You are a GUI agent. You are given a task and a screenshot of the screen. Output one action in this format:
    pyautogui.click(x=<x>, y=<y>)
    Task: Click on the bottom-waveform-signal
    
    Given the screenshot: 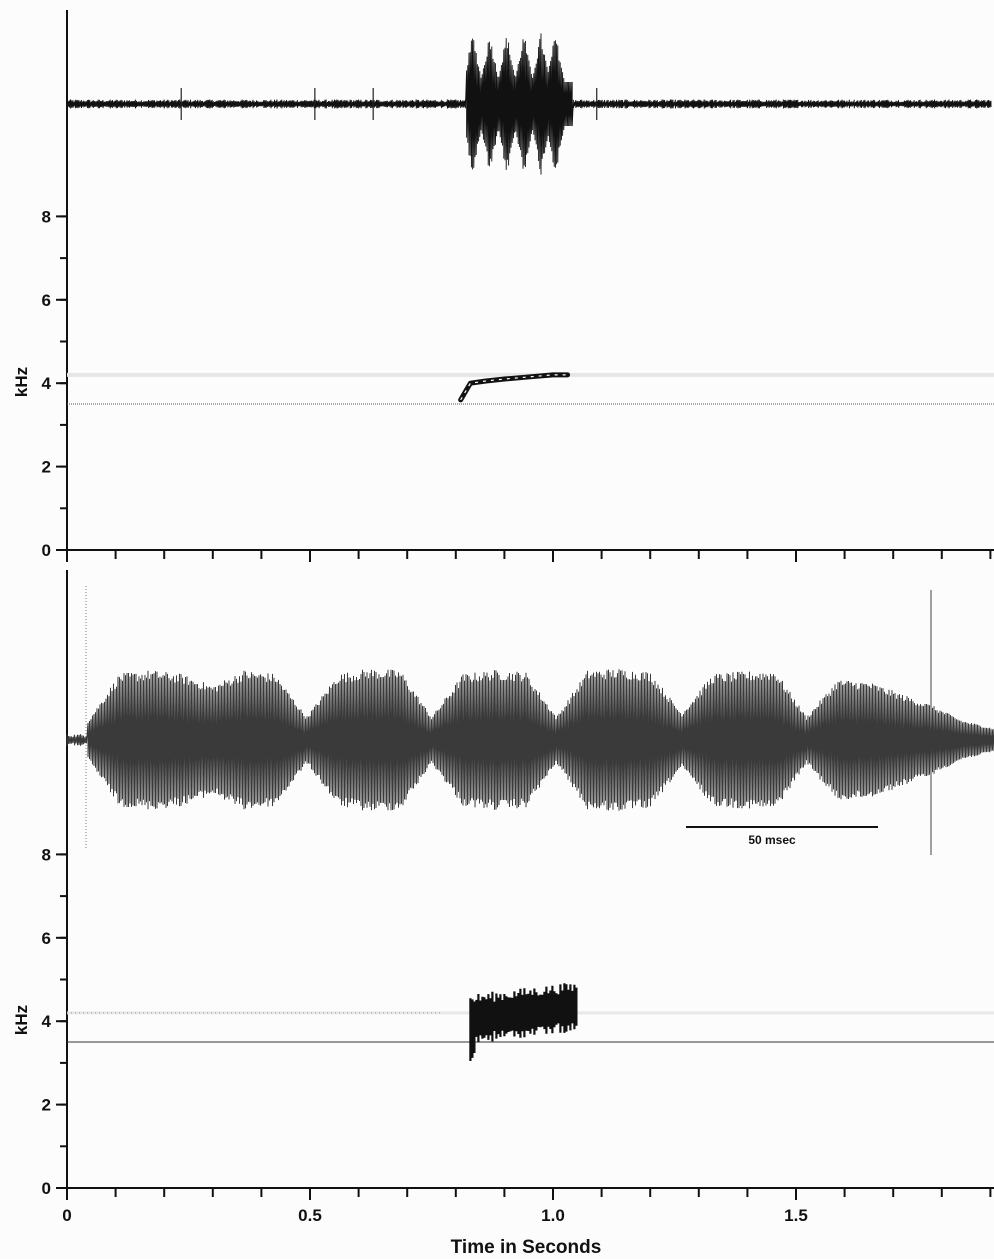 What is the action you would take?
    pyautogui.click(x=530, y=740)
    